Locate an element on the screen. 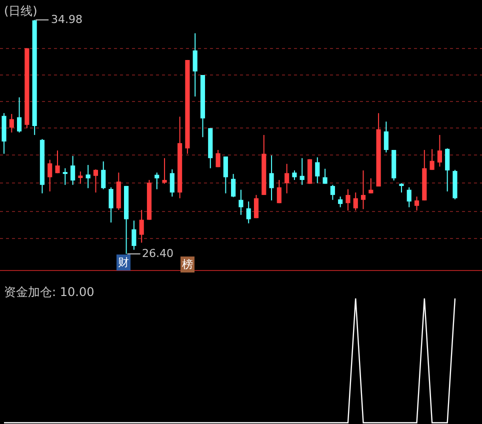 The height and width of the screenshot is (424, 482). annotation: 34.98 is located at coordinates (66, 19).